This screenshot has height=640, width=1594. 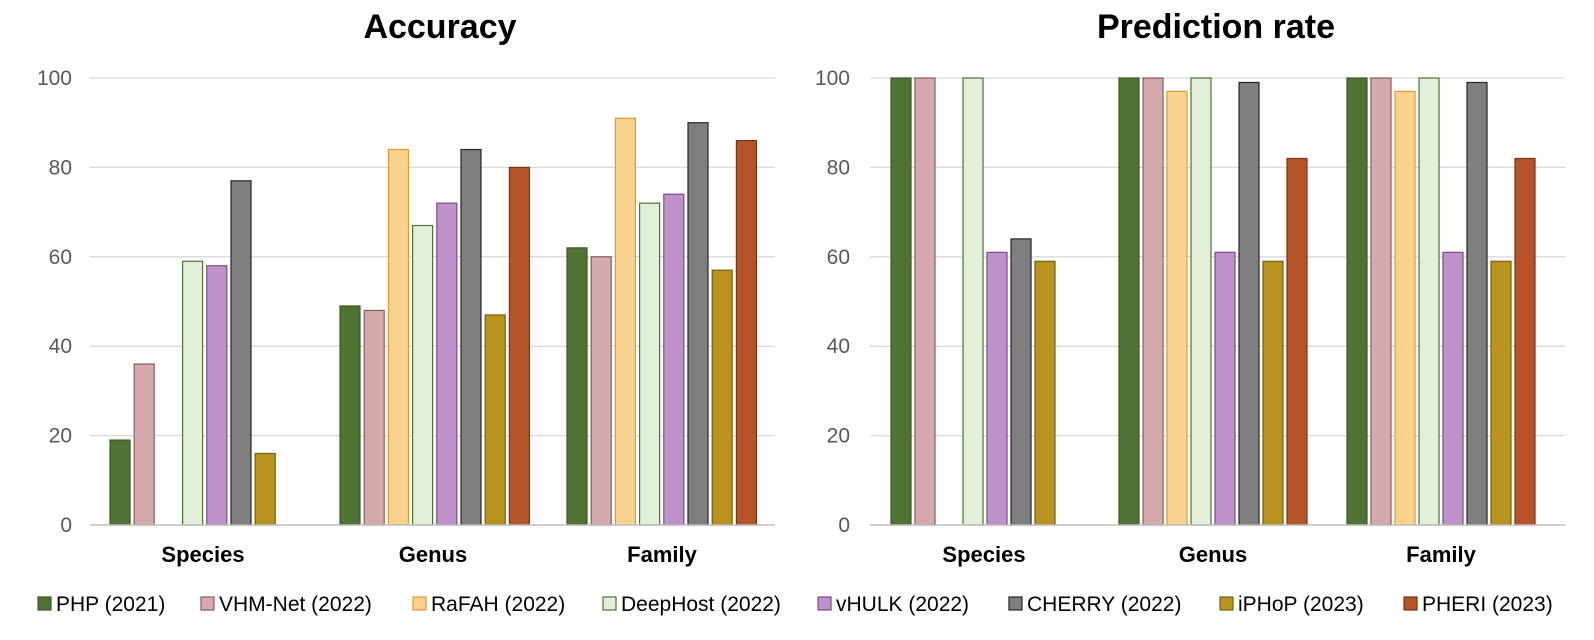 What do you see at coordinates (1104, 604) in the screenshot?
I see `legend-label: CHERRY (2022)` at bounding box center [1104, 604].